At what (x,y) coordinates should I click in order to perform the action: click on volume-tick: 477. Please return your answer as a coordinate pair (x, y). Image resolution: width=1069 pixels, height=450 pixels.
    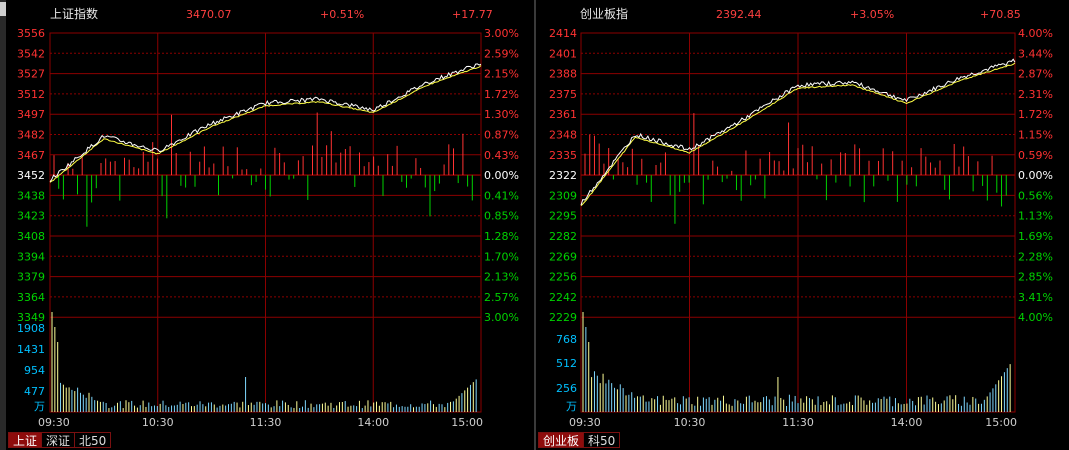
    Looking at the image, I should click on (34, 391).